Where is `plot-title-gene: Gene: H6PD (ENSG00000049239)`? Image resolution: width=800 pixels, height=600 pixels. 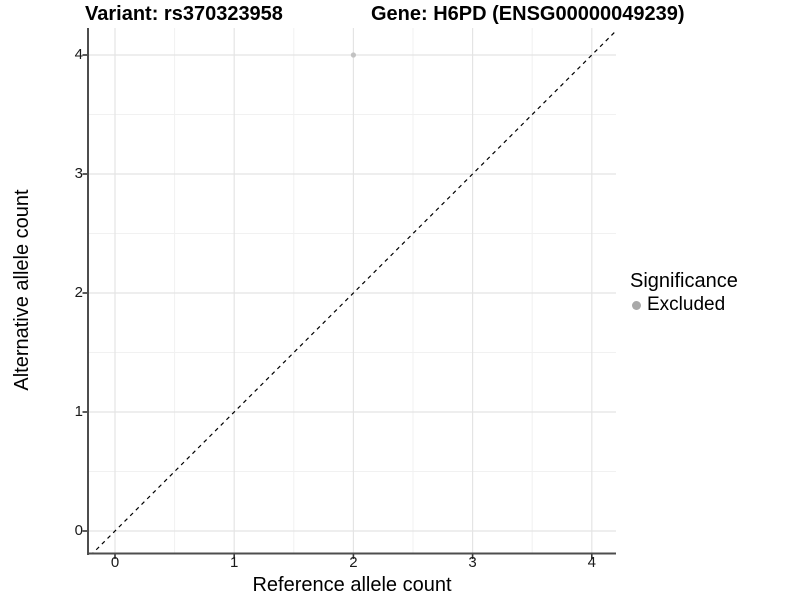
plot-title-gene: Gene: H6PD (ENSG00000049239) is located at coordinates (528, 14).